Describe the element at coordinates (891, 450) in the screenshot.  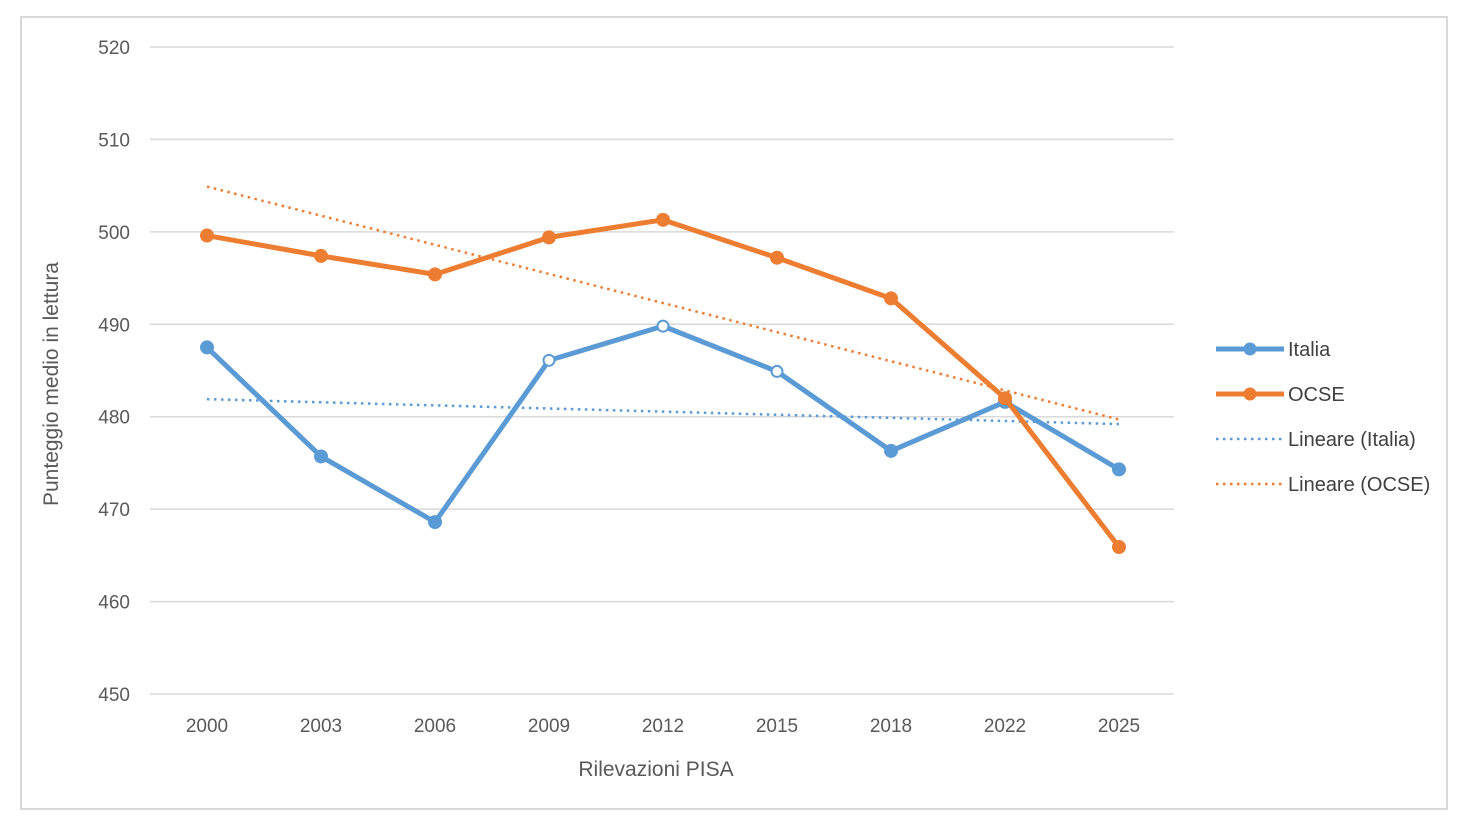
I see `point-italia-2018` at that location.